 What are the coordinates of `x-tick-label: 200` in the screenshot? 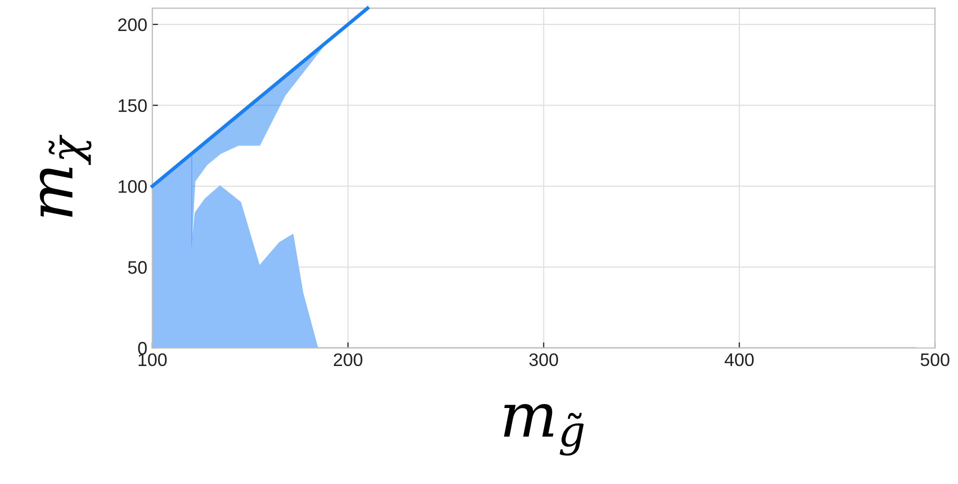 It's located at (348, 359).